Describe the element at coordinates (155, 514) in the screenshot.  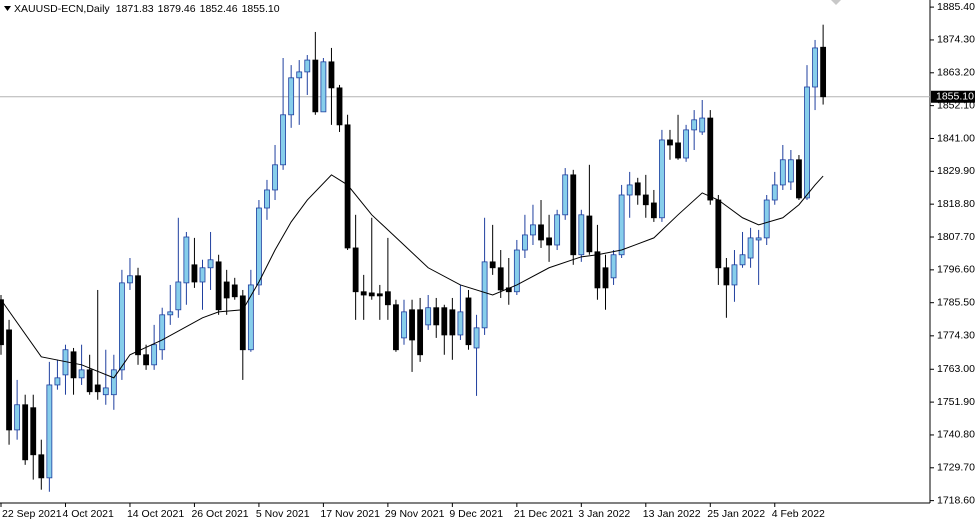
I see `x-tick-label: 14 Oct 2021` at that location.